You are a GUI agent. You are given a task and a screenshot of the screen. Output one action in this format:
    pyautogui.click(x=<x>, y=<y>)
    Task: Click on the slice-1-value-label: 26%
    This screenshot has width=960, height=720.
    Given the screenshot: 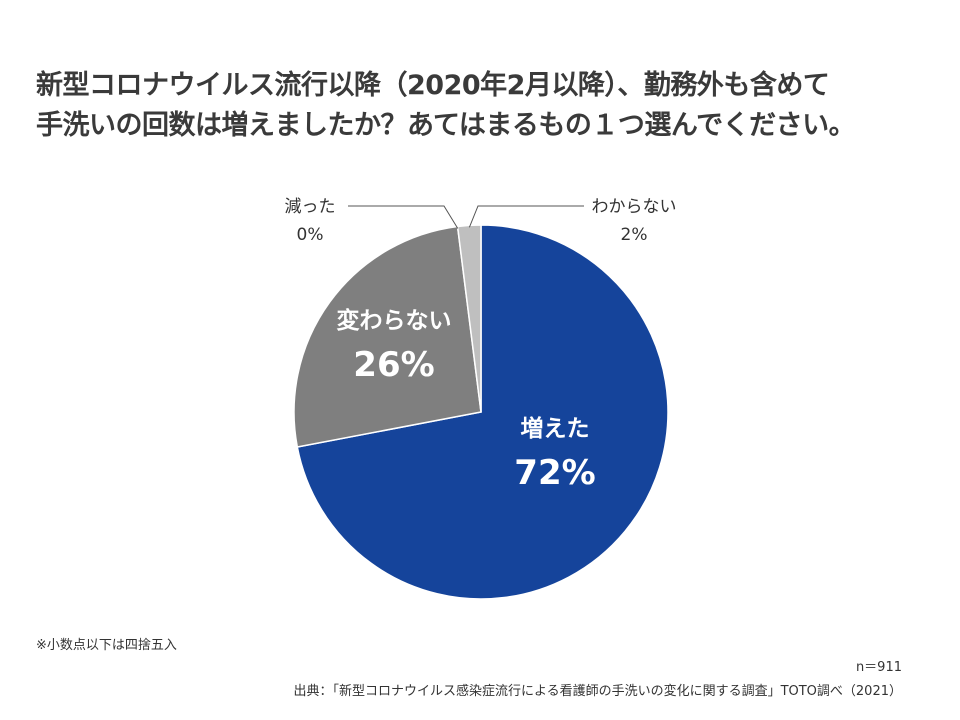 What is the action you would take?
    pyautogui.click(x=393, y=365)
    